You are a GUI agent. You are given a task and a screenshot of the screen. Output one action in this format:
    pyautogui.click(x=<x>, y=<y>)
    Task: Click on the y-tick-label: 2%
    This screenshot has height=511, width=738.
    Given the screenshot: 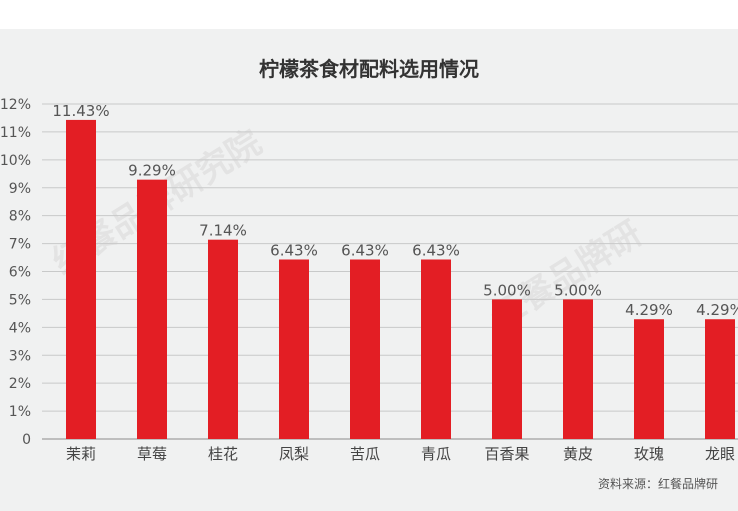 What is the action you would take?
    pyautogui.click(x=20, y=384)
    